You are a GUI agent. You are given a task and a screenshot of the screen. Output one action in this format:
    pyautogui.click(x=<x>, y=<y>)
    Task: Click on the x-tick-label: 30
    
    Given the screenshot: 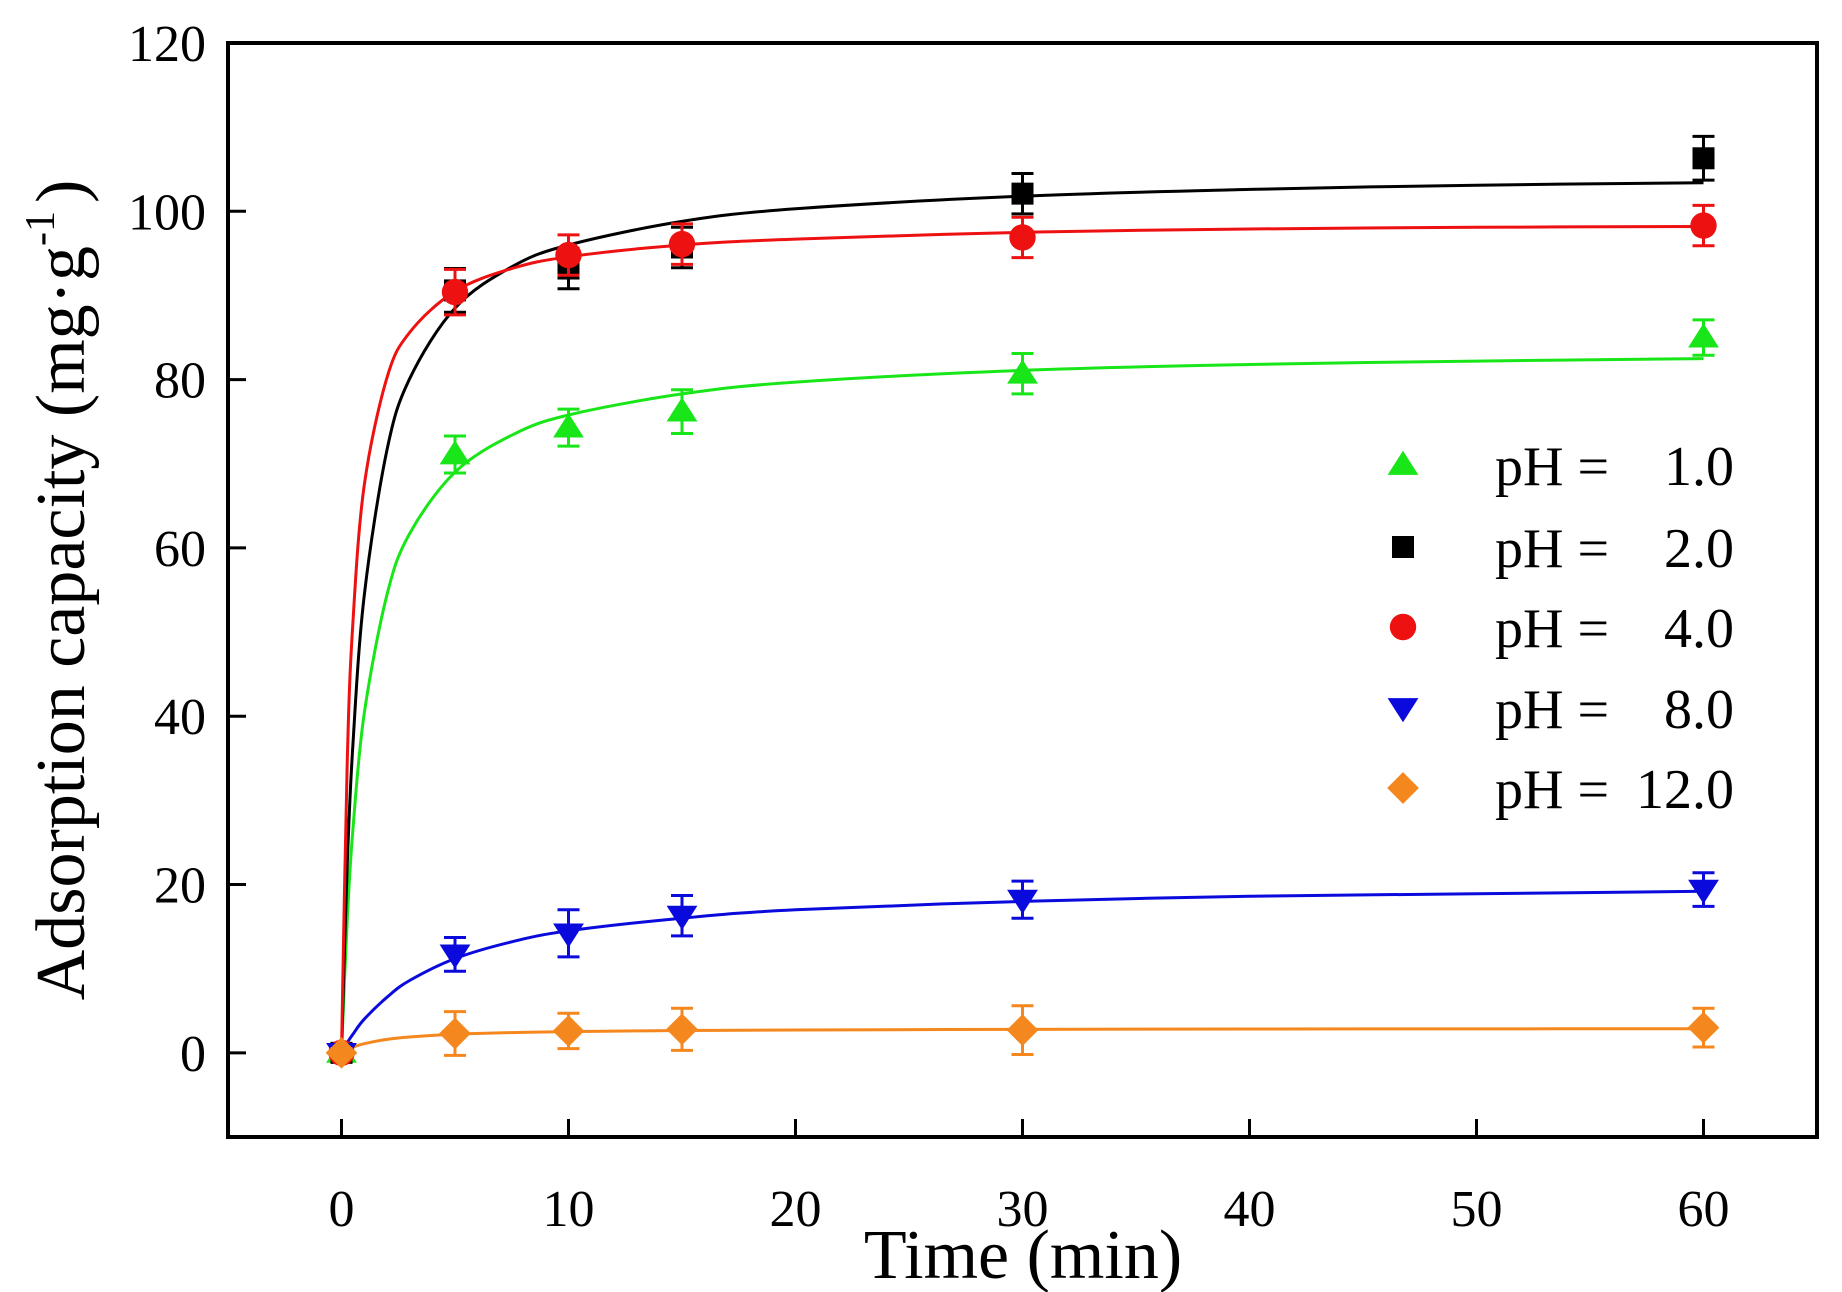 What is the action you would take?
    pyautogui.click(x=1023, y=1209)
    